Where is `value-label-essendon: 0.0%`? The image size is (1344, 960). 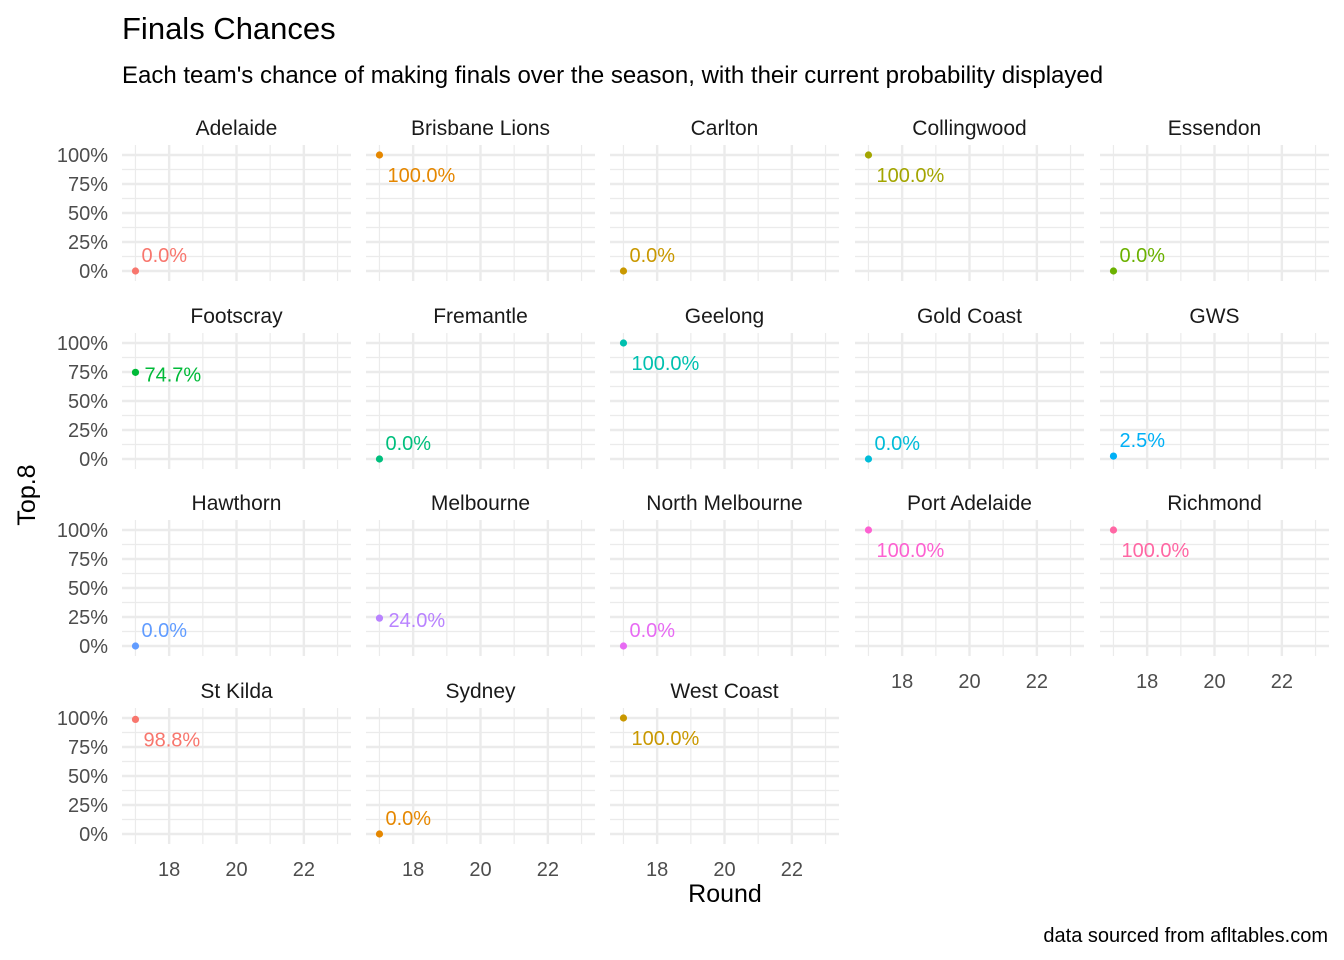 value-label-essendon: 0.0% is located at coordinates (1142, 256).